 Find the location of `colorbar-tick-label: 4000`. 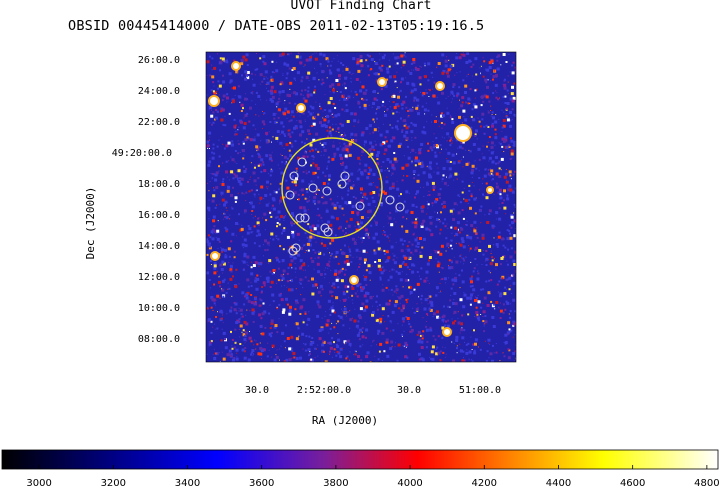

colorbar-tick-label: 4000 is located at coordinates (409, 483).